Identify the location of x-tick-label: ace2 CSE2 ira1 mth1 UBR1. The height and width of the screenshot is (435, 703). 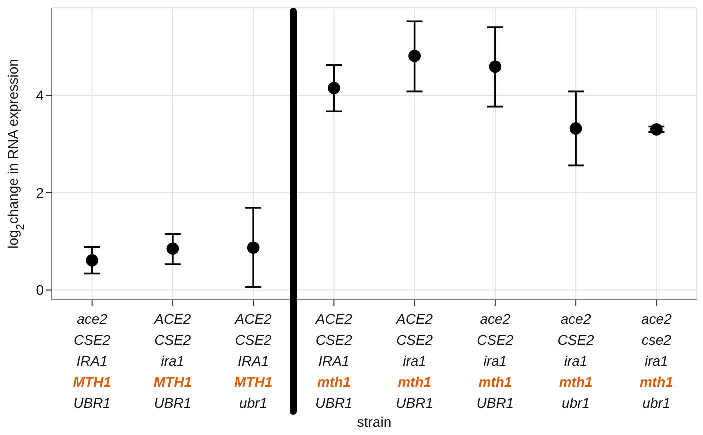
(495, 361).